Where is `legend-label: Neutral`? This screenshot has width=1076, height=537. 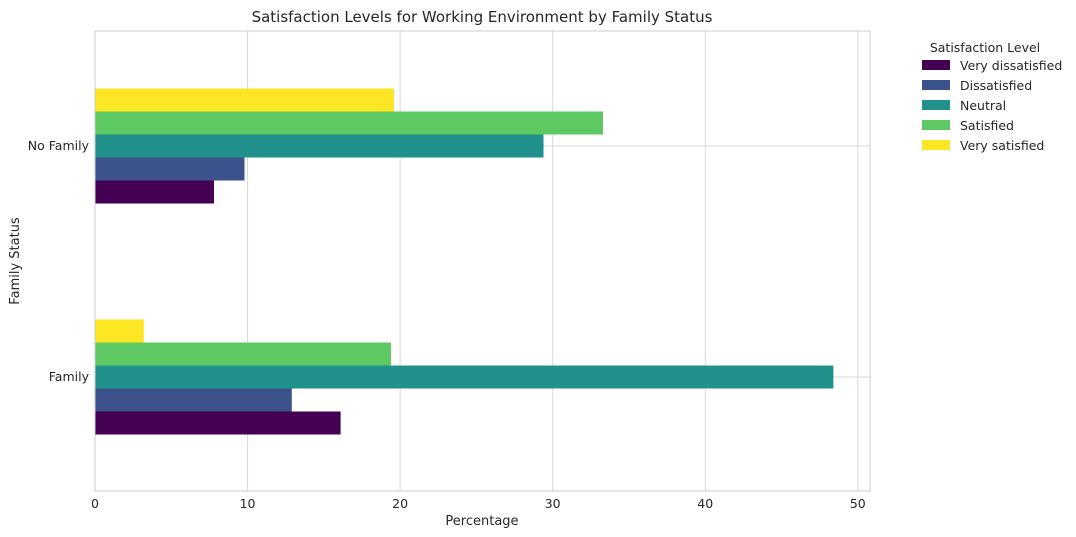
legend-label: Neutral is located at coordinates (983, 105).